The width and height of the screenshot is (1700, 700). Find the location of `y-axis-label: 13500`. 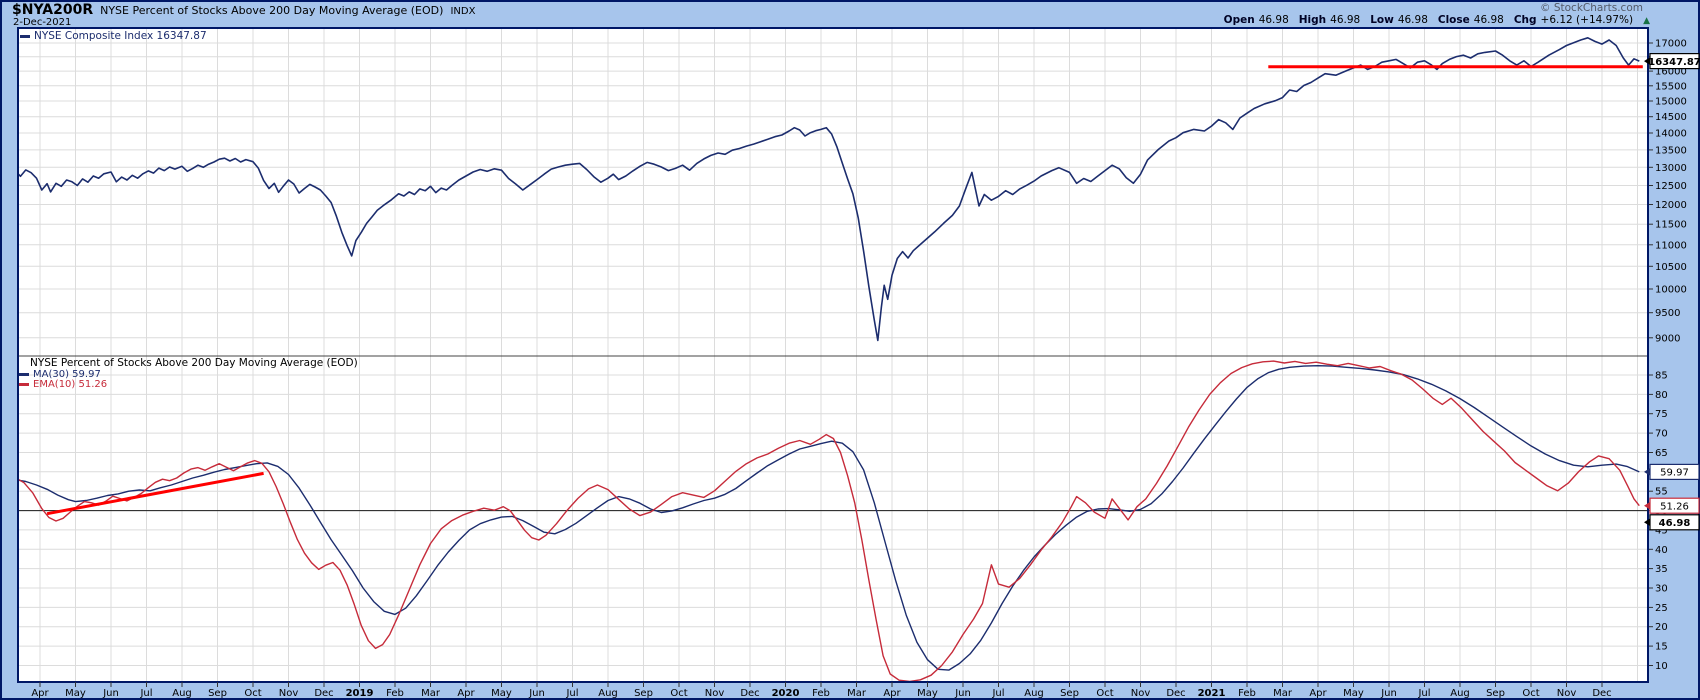

y-axis-label: 13500 is located at coordinates (1671, 150).